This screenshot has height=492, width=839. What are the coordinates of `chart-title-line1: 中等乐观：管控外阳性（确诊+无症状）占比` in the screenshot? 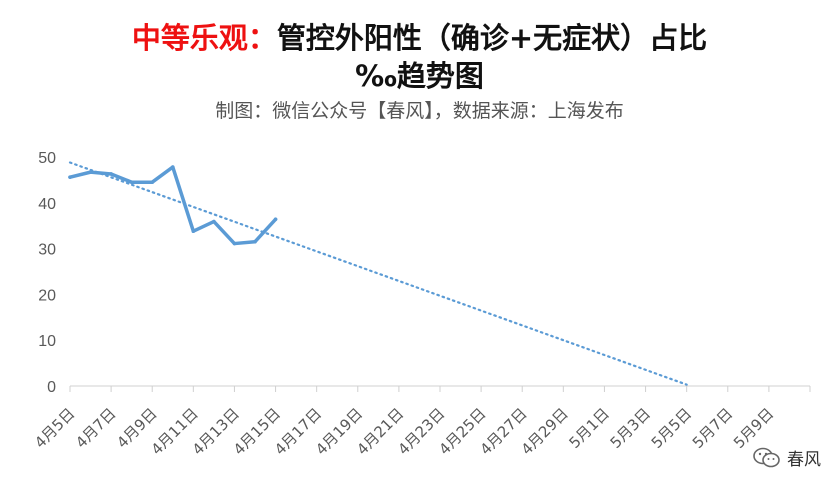 It's located at (419, 38).